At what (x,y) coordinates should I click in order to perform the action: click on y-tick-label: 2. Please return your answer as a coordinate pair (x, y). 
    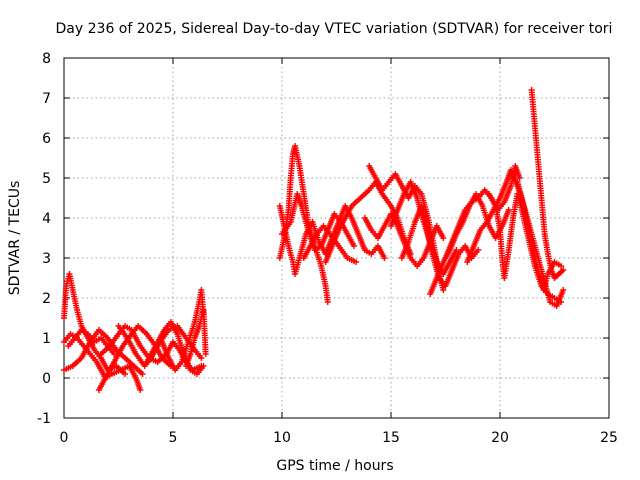
    Looking at the image, I should click on (46, 299).